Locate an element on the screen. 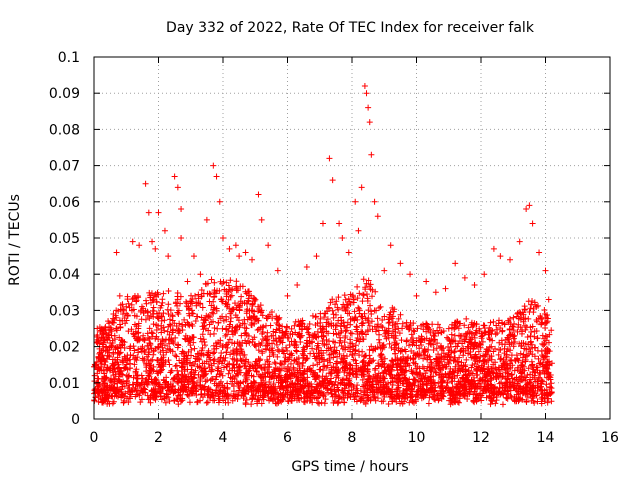  x-tick-label: 4 is located at coordinates (223, 438).